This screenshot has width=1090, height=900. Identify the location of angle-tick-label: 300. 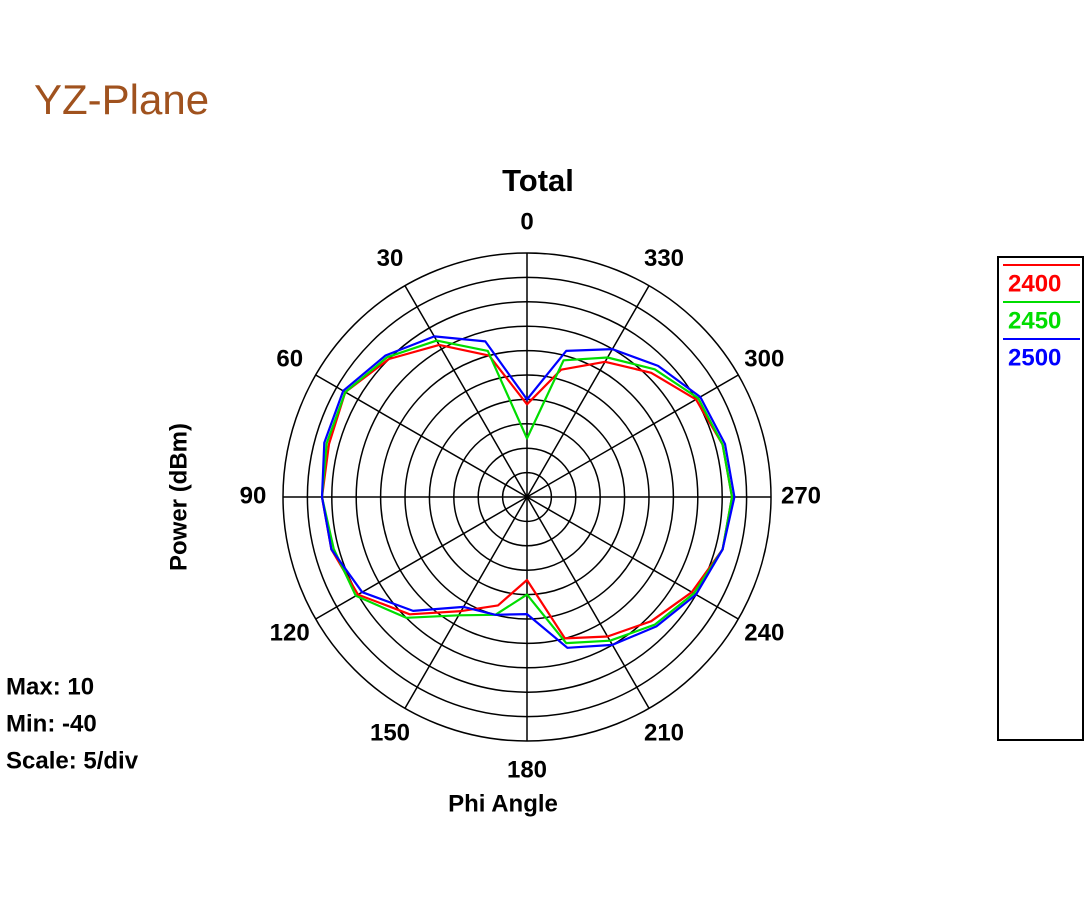
(764, 358).